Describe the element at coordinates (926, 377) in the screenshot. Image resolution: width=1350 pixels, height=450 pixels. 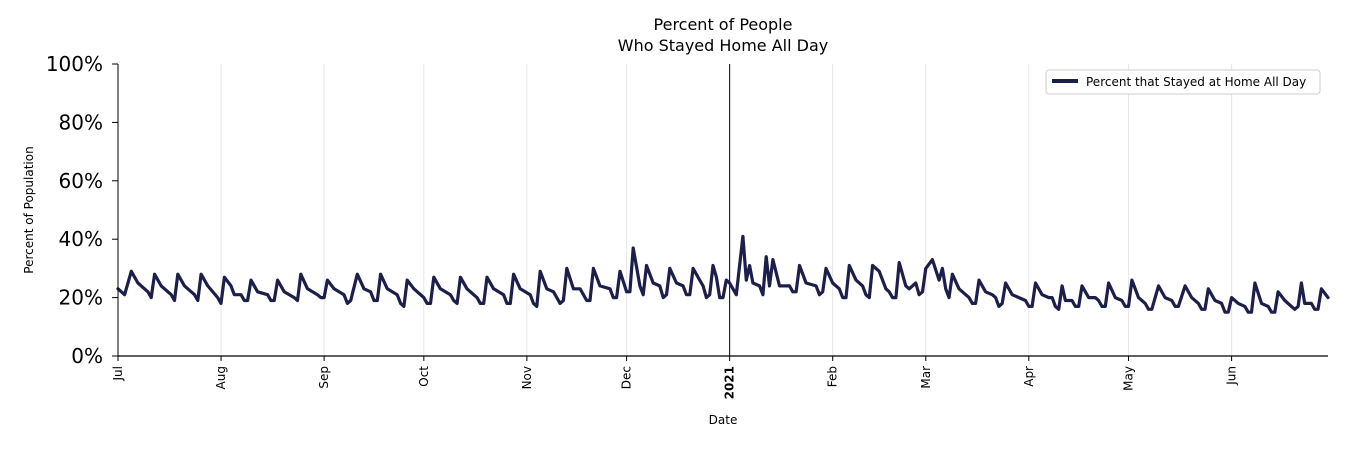
I see `x-tick-label: Mar` at that location.